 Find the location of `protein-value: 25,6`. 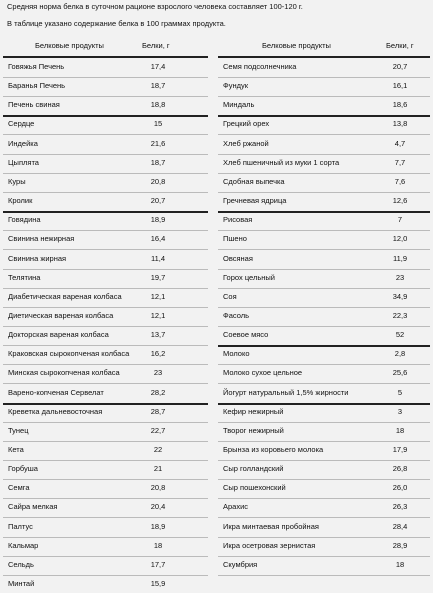

protein-value: 25,6 is located at coordinates (400, 373).